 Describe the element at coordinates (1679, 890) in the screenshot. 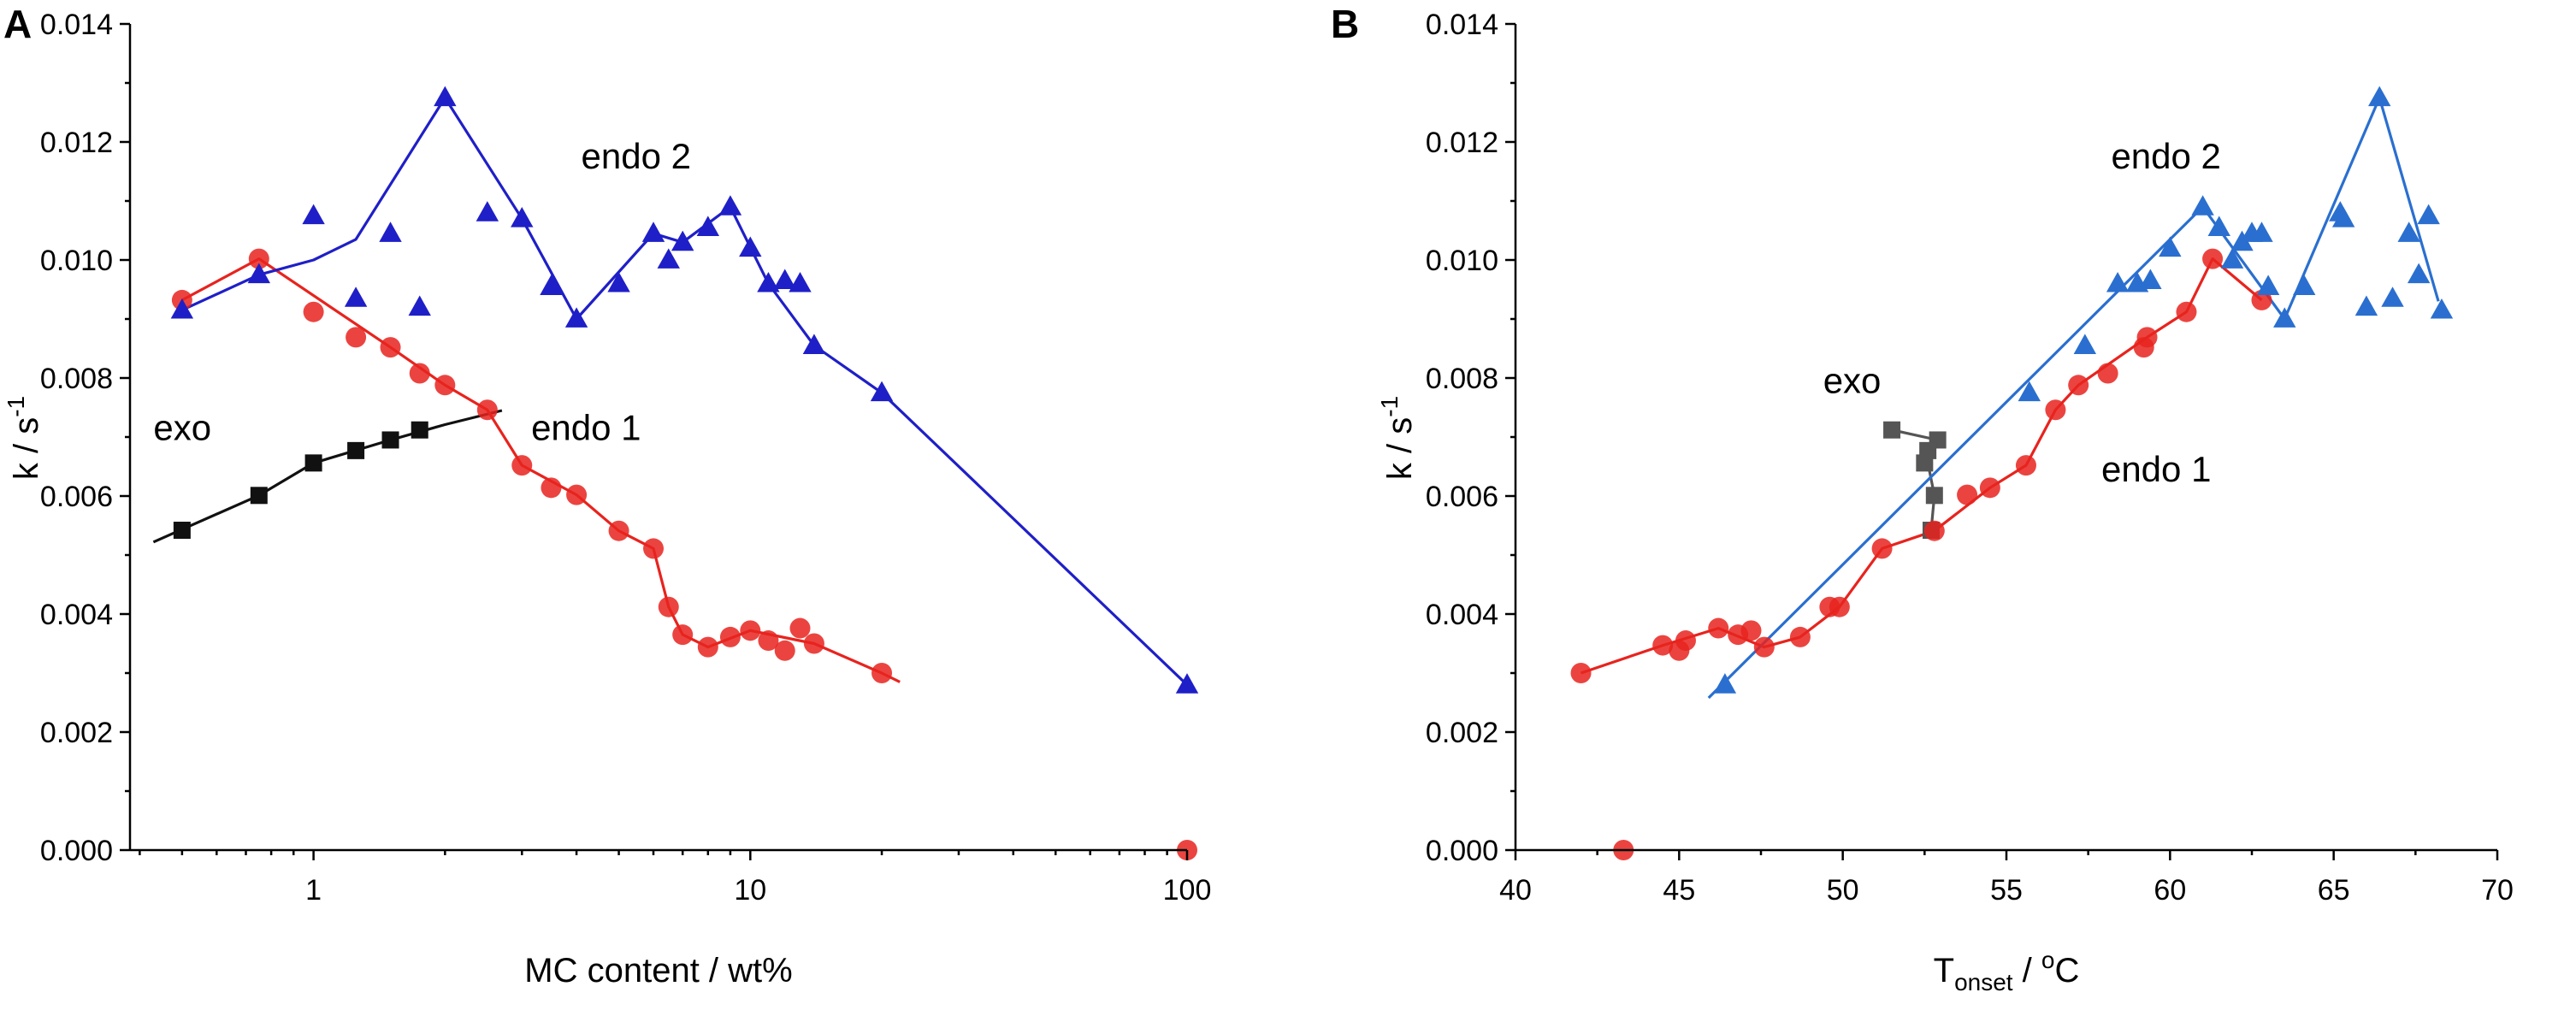

I see `x-tick-label: 45` at that location.